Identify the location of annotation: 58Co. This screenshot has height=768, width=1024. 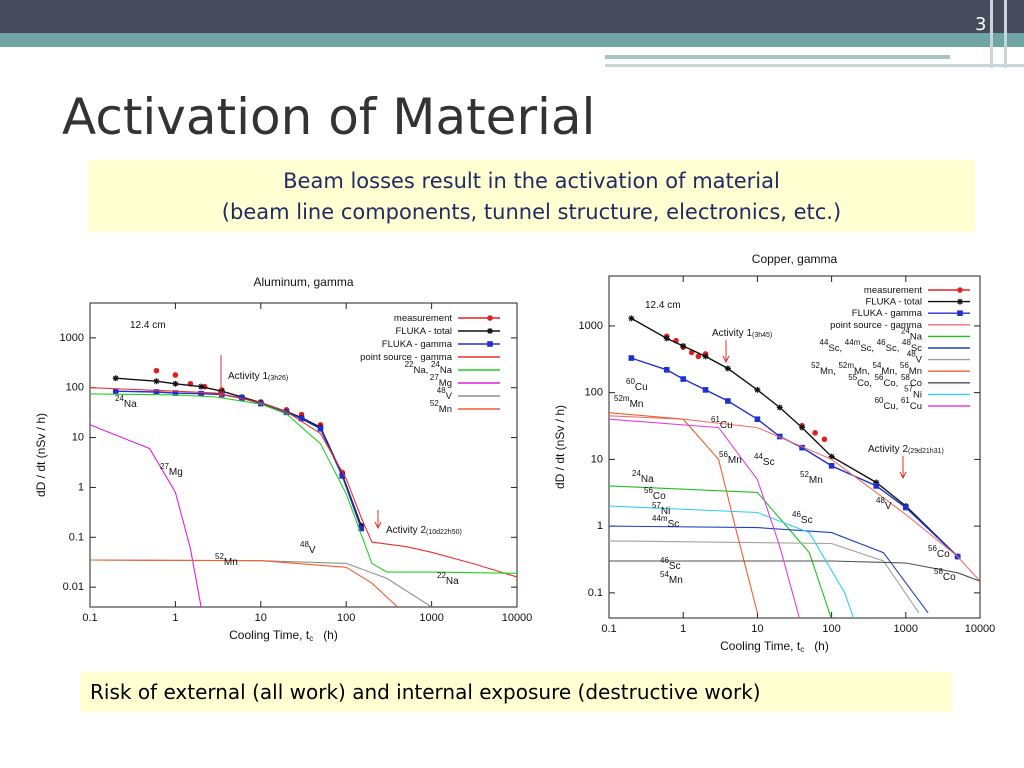
(945, 575).